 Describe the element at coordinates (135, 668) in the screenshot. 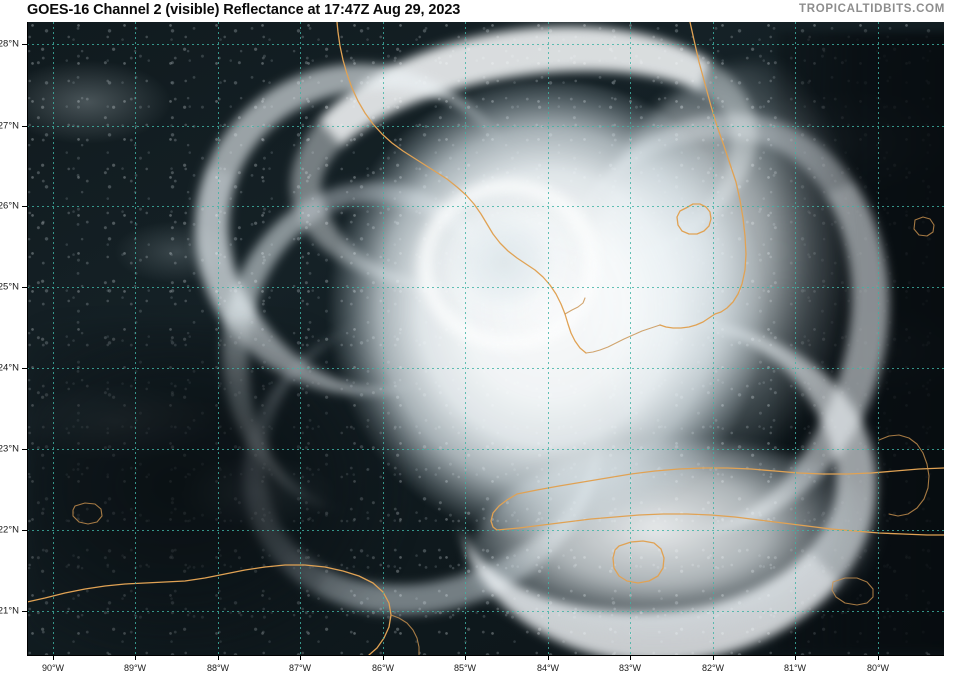

I see `lon-label-89: 89°W` at that location.